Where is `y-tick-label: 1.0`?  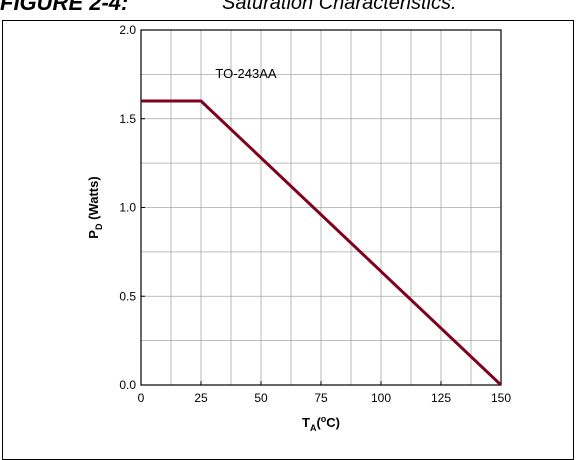
y-tick-label: 1.0 is located at coordinates (127, 208).